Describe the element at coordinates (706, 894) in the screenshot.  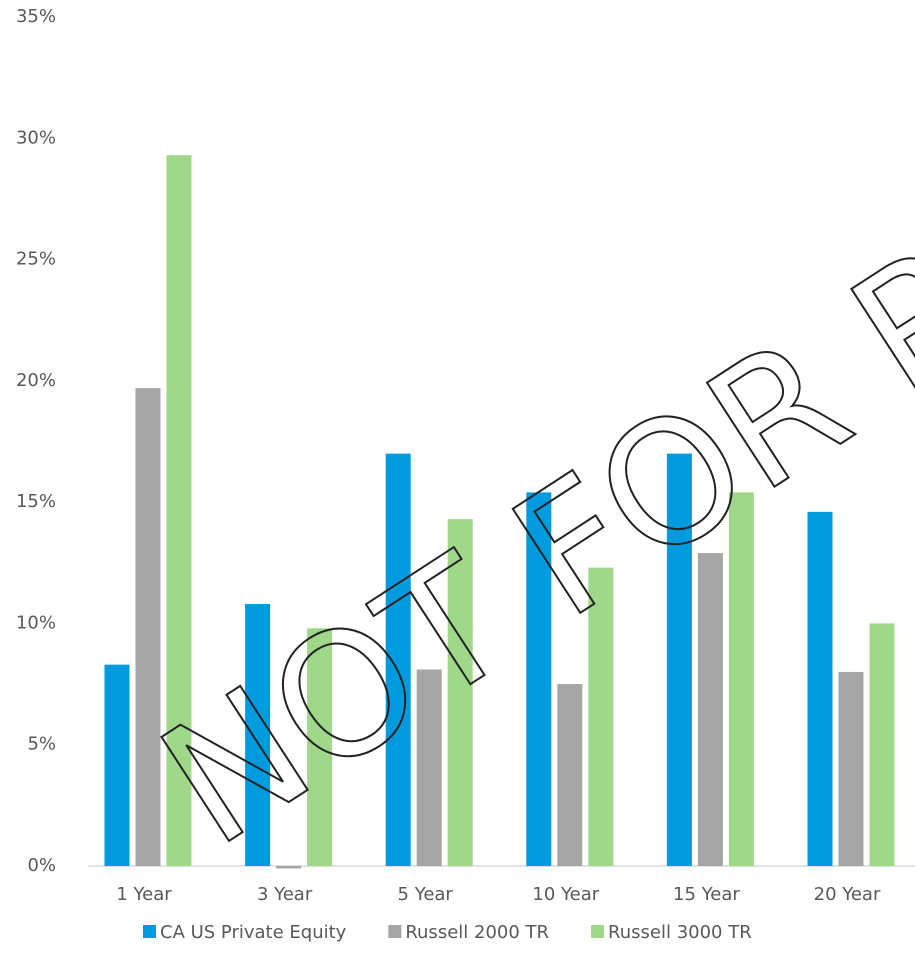
I see `x-tick-label: 15 Year` at that location.